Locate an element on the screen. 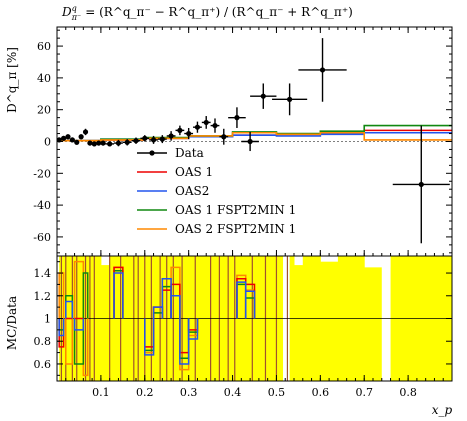 Image resolution: width=467 pixels, height=421 pixels. x-tick-label: 0.8 is located at coordinates (408, 392).